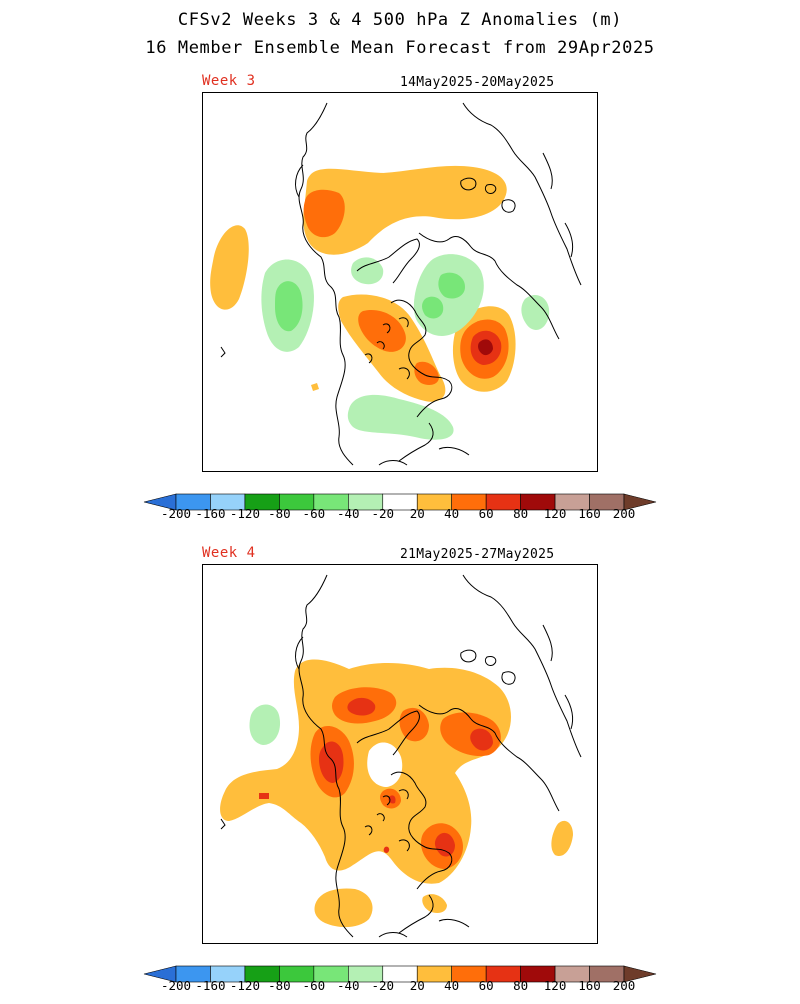 This screenshot has height=1004, width=800. Describe the element at coordinates (279, 513) in the screenshot. I see `w3-colorbar-tick-label: -80` at that location.